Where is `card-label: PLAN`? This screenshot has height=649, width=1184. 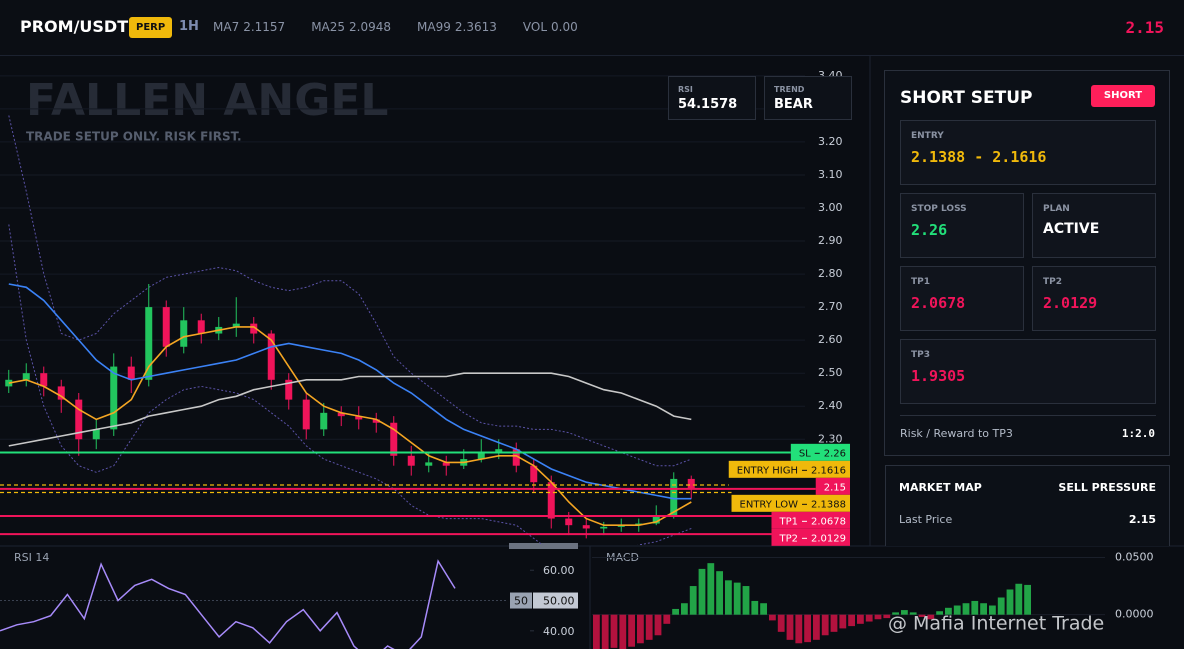 card-label: PLAN is located at coordinates (1056, 209).